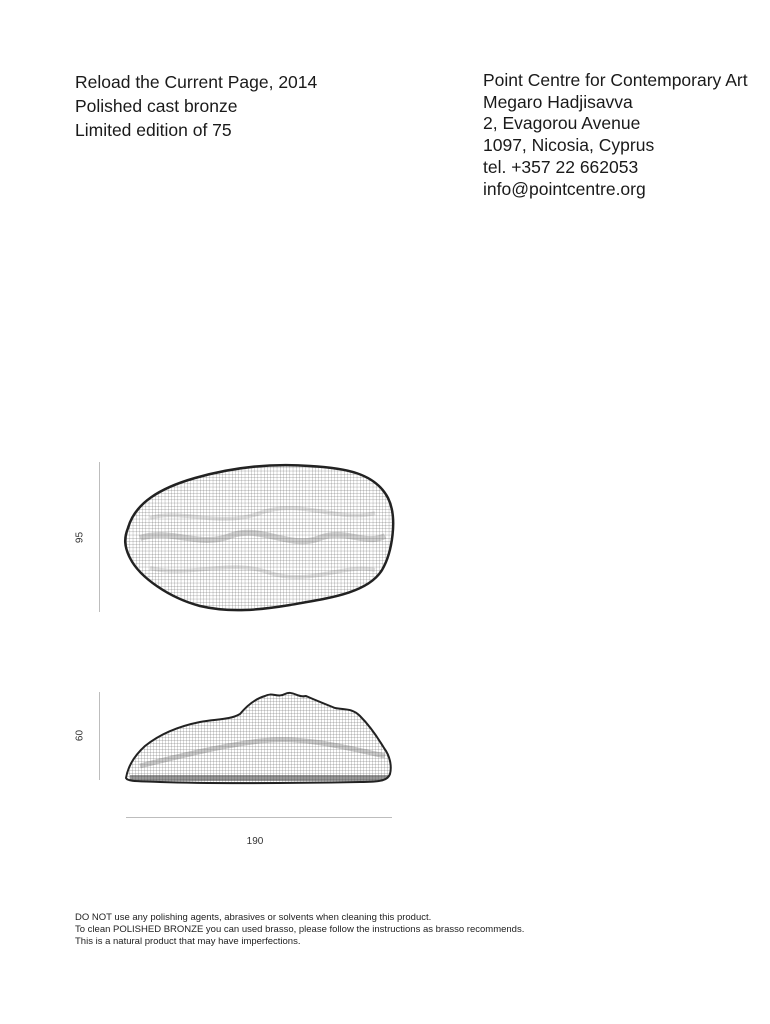  Describe the element at coordinates (561, 166) in the screenshot. I see `gallery-tel: tel. +357 22 662053` at that location.